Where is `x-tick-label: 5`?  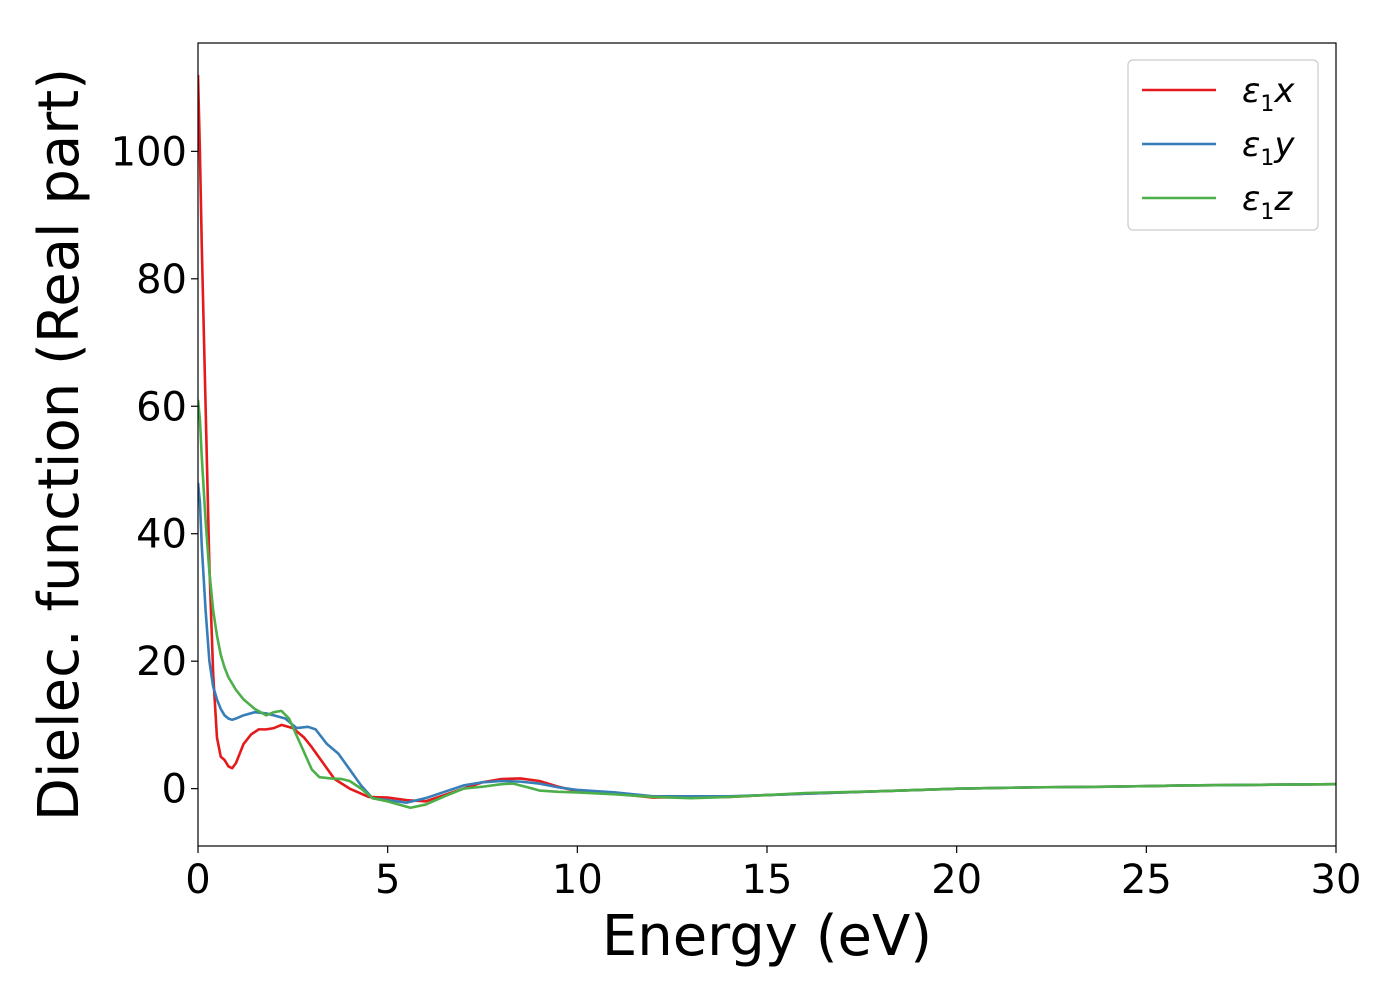
x-tick-label: 5 is located at coordinates (387, 880).